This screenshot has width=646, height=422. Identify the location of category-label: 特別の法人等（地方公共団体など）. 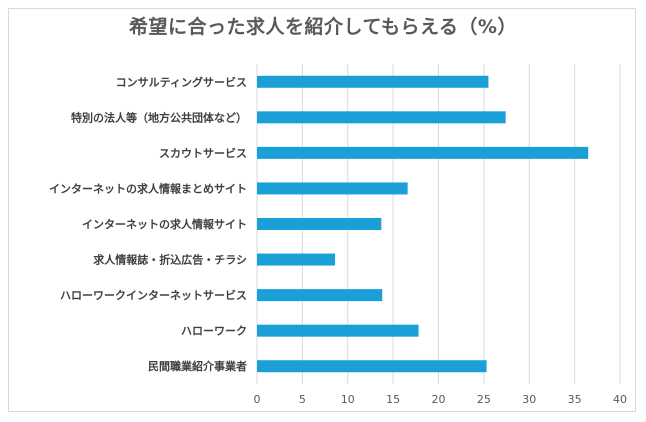
(159, 117).